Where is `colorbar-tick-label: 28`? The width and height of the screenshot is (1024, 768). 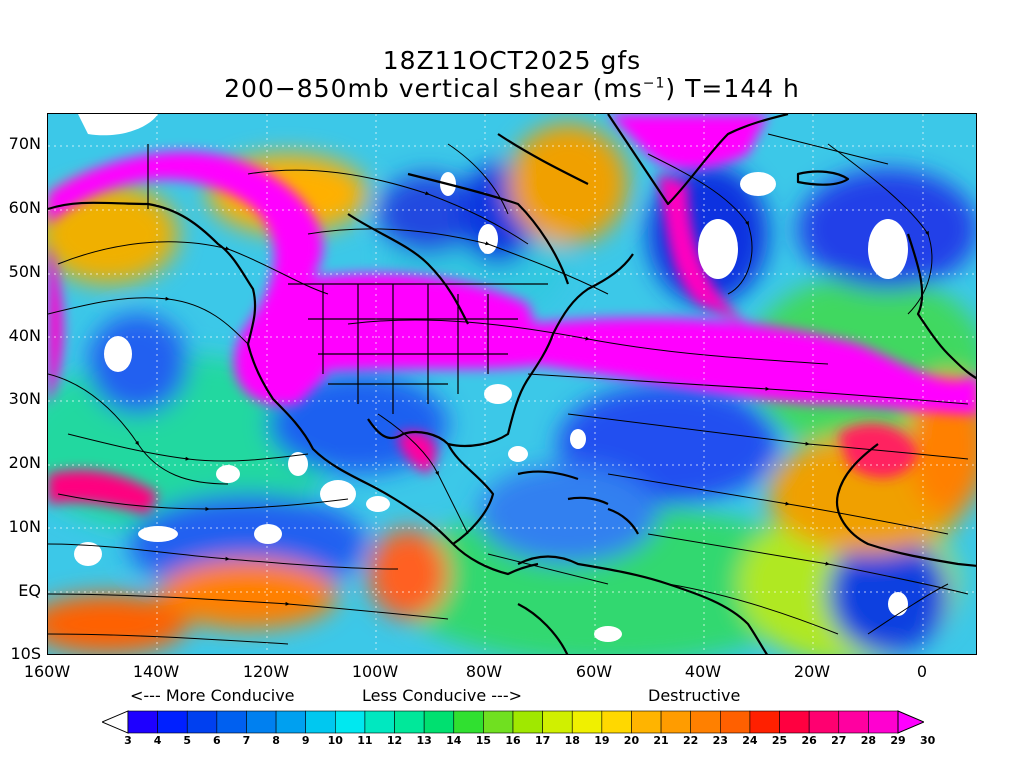
colorbar-tick-label: 28 is located at coordinates (868, 740).